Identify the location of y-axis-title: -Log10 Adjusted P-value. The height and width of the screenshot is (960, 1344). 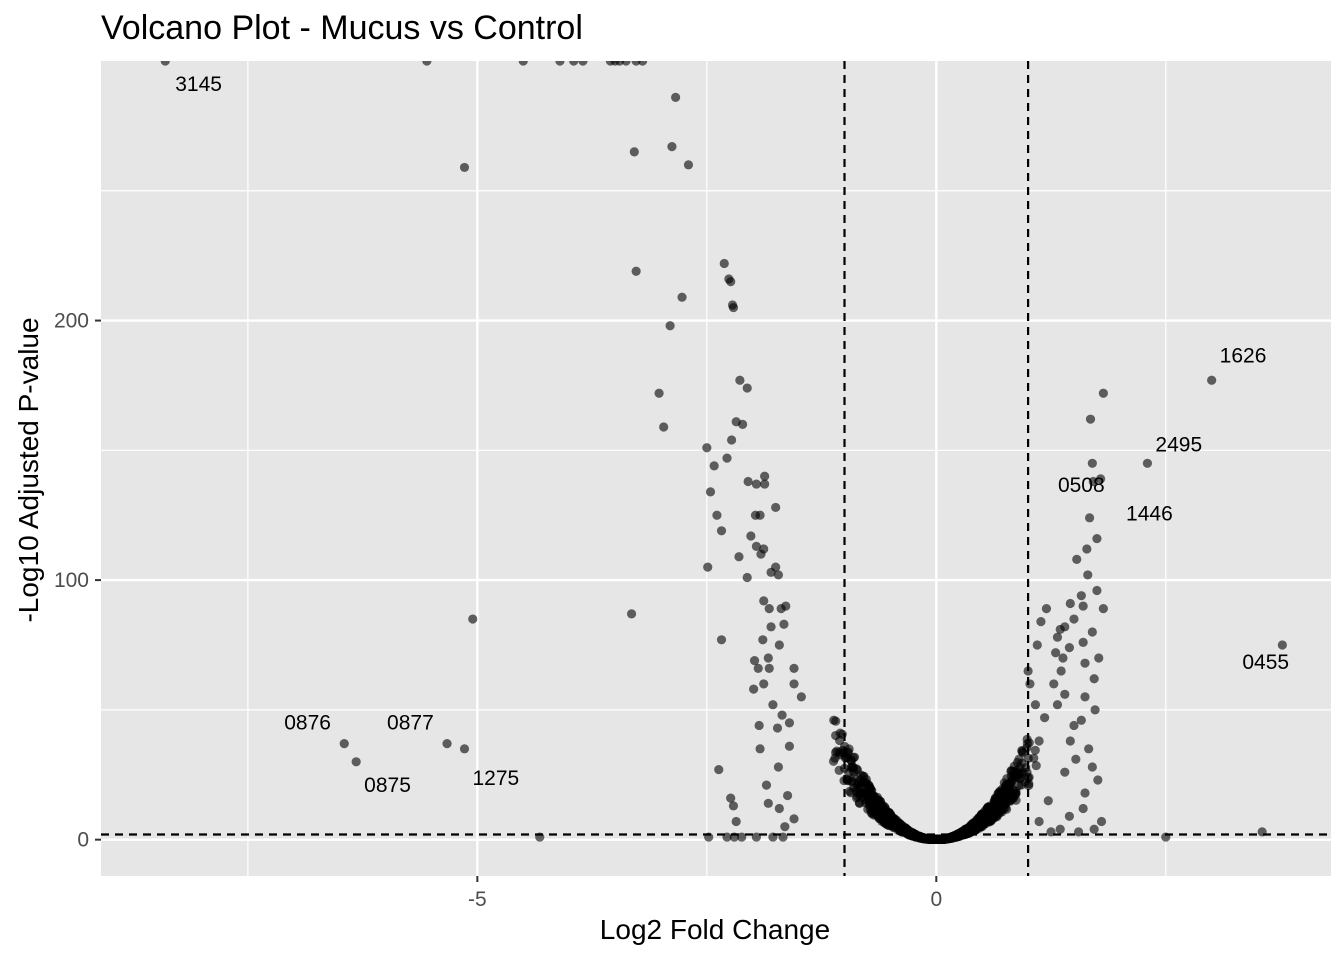
(28, 469).